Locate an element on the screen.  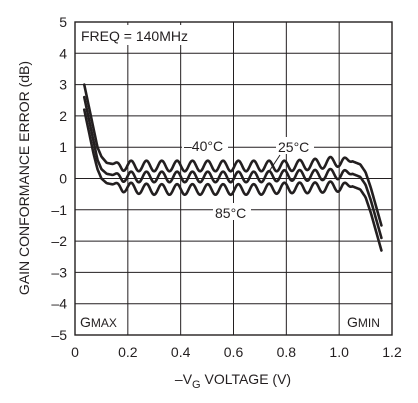
label-85-background is located at coordinates (232, 211).